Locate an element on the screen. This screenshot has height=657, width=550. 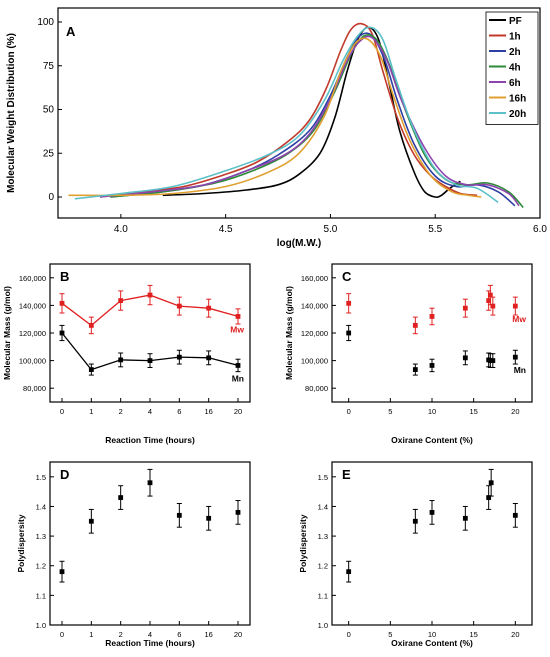
y-tick-label: 1.0 is located at coordinates (323, 625).